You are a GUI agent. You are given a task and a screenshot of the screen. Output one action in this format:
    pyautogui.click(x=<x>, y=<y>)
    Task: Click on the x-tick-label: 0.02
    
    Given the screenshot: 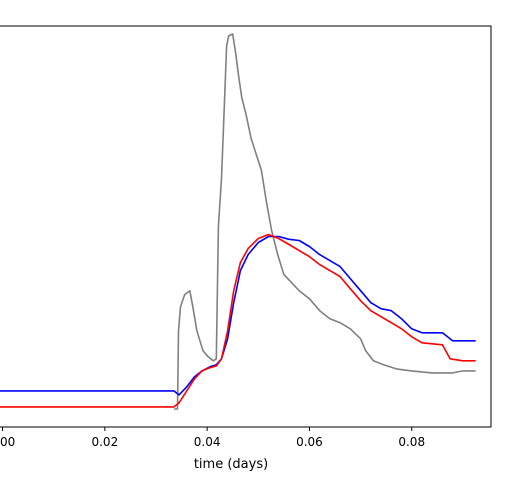 What is the action you would take?
    pyautogui.click(x=104, y=442)
    